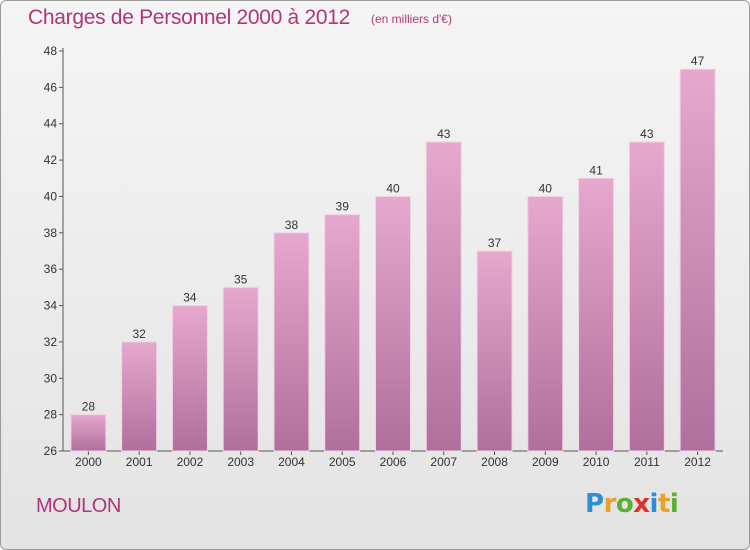 This screenshot has height=550, width=750. Describe the element at coordinates (342, 462) in the screenshot. I see `x-tick-label: 2005` at that location.